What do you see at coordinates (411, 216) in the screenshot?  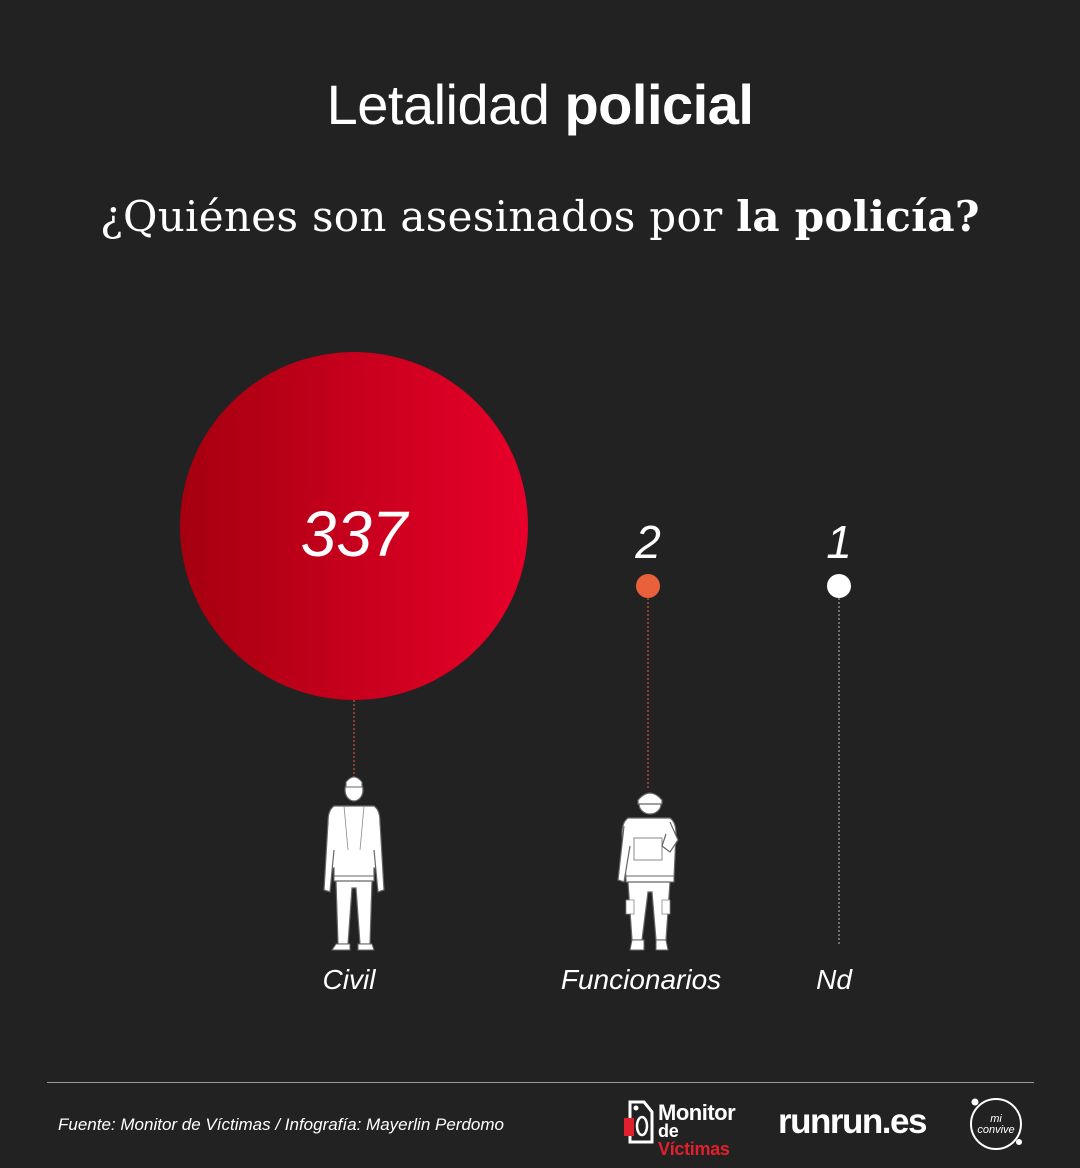 I see `subtitle-light: ¿Quiénes son asesinados por` at bounding box center [411, 216].